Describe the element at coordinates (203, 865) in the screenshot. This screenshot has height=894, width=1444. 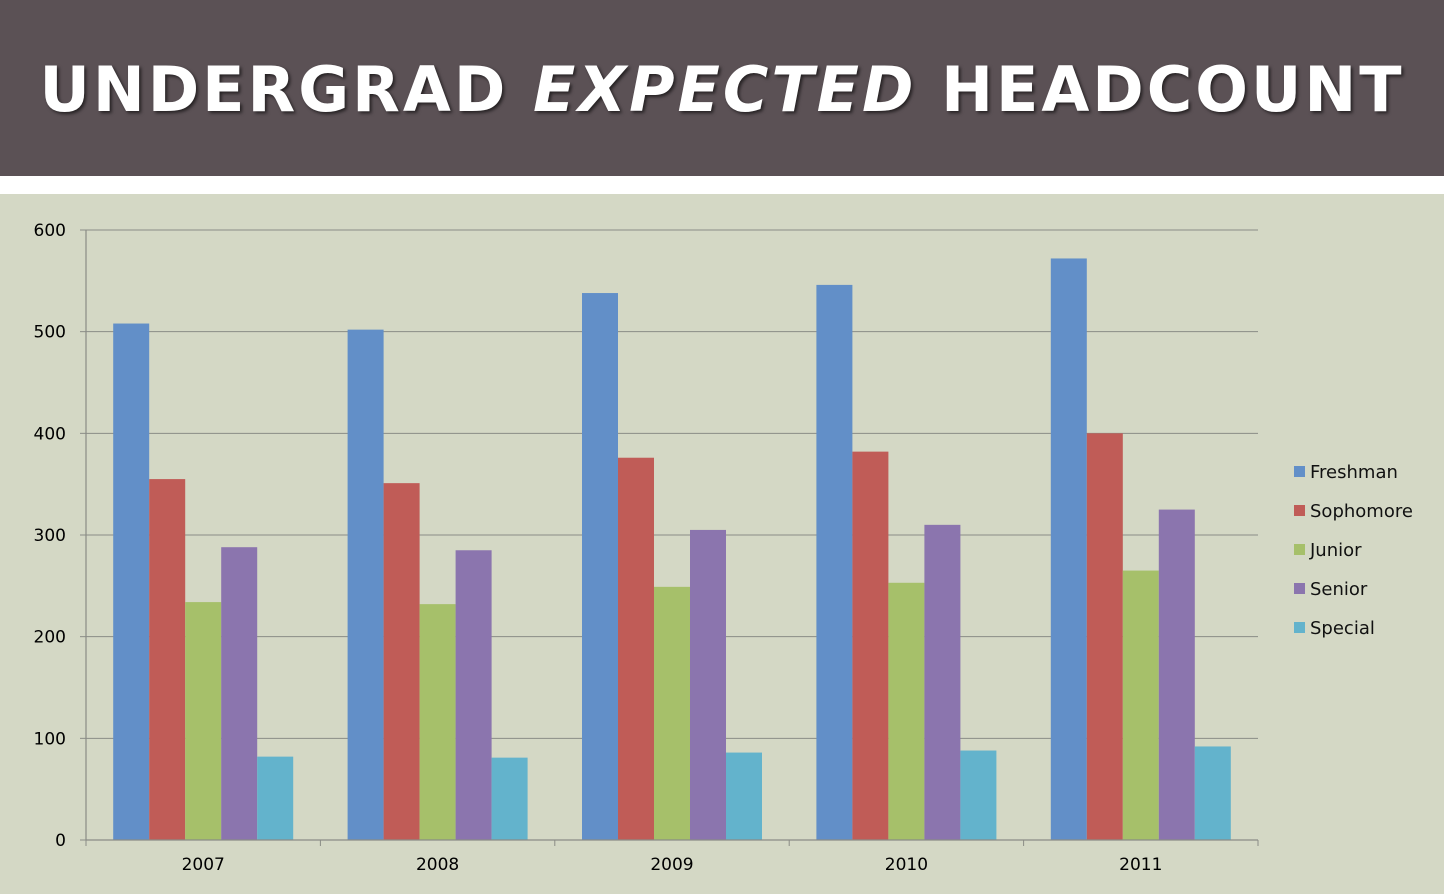
I see `x-tick-label: 2007` at that location.